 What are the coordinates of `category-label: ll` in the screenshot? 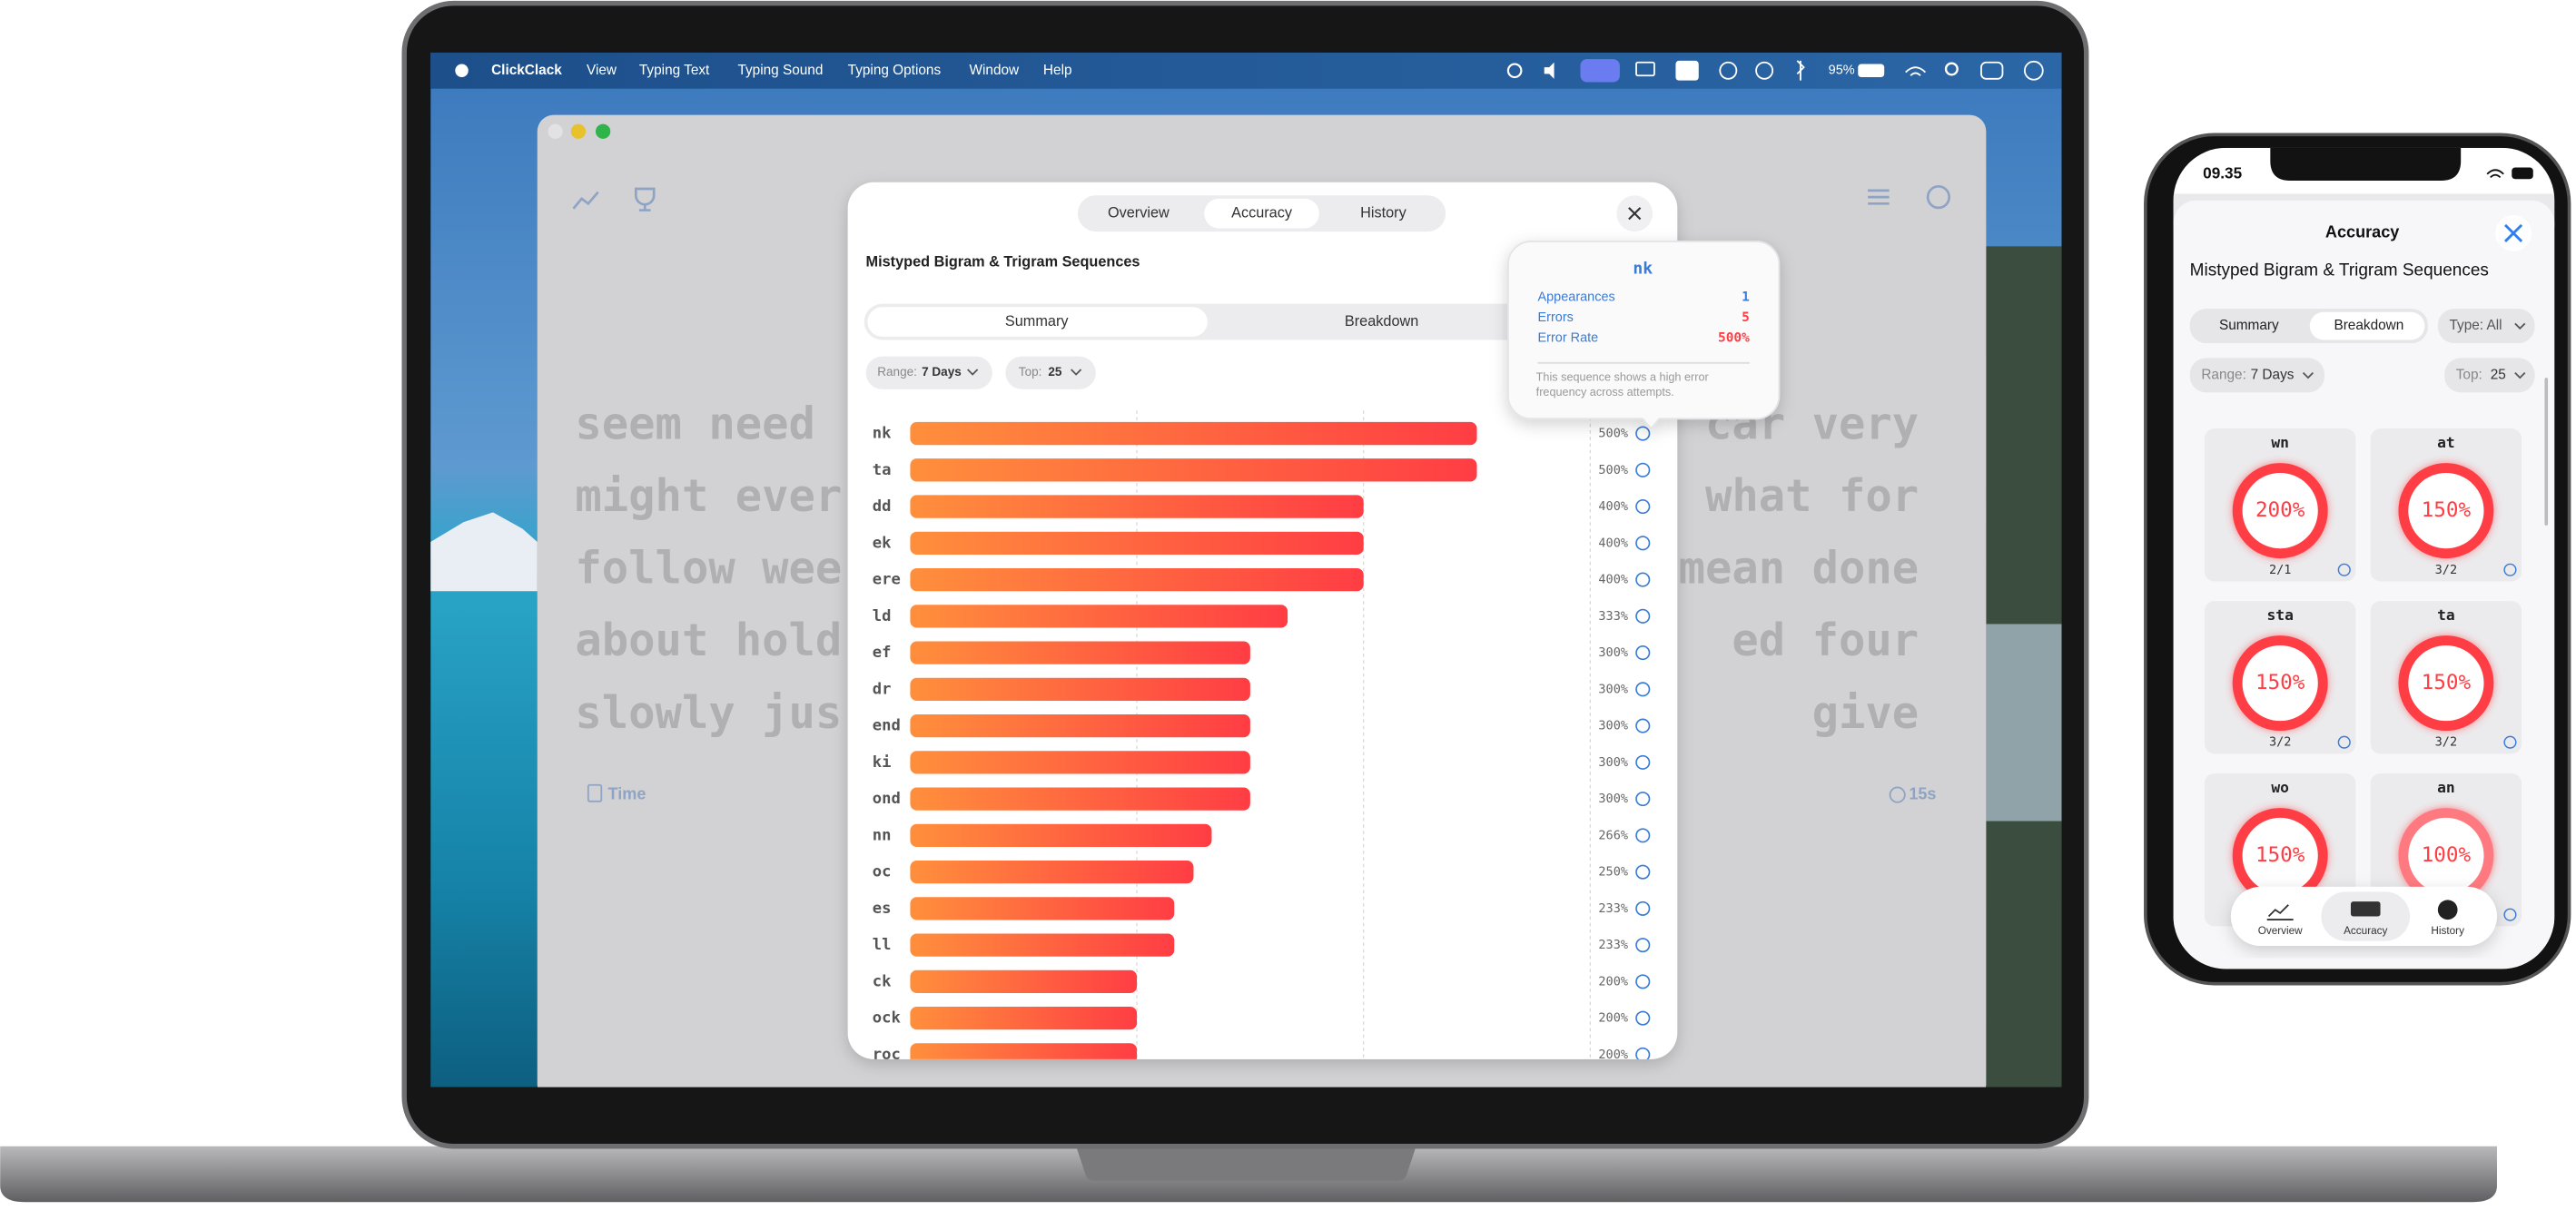 It's located at (882, 945).